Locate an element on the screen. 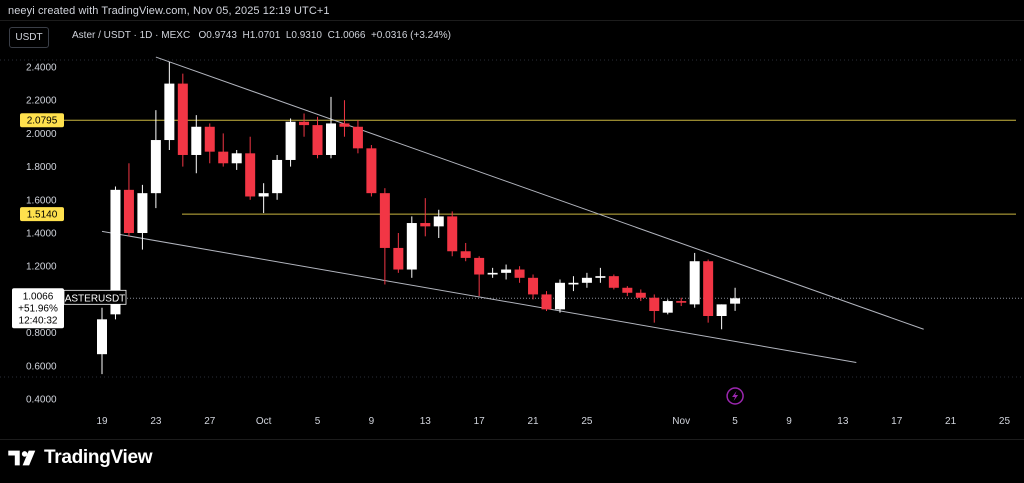  level-low-badge: 1.5140 is located at coordinates (42, 214).